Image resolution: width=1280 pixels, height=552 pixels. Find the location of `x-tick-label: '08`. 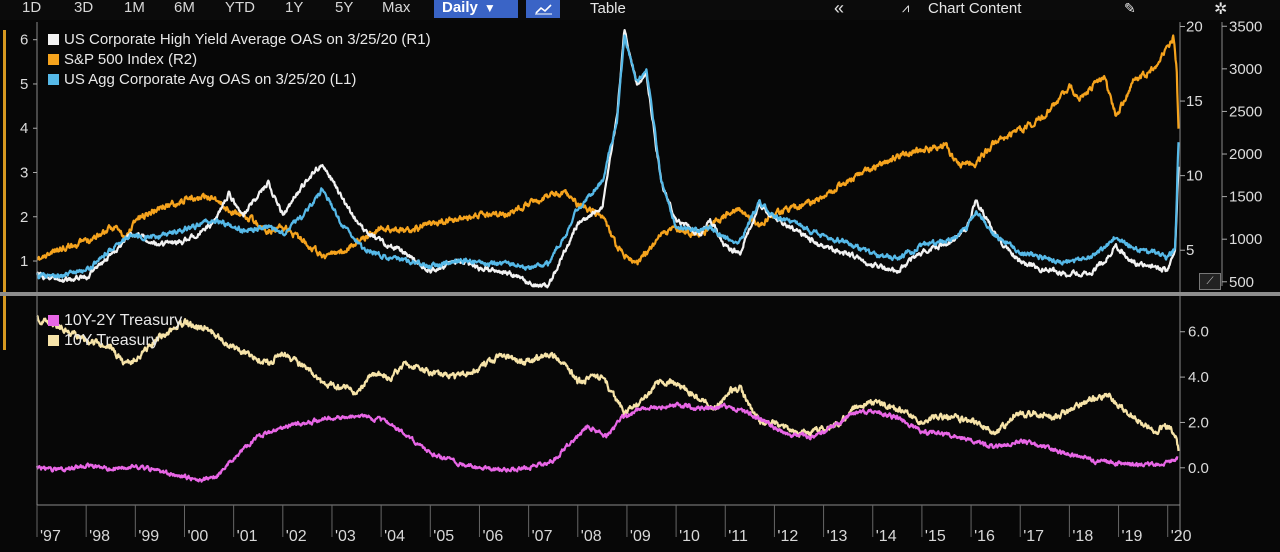

x-tick-label: '08 is located at coordinates (591, 536).